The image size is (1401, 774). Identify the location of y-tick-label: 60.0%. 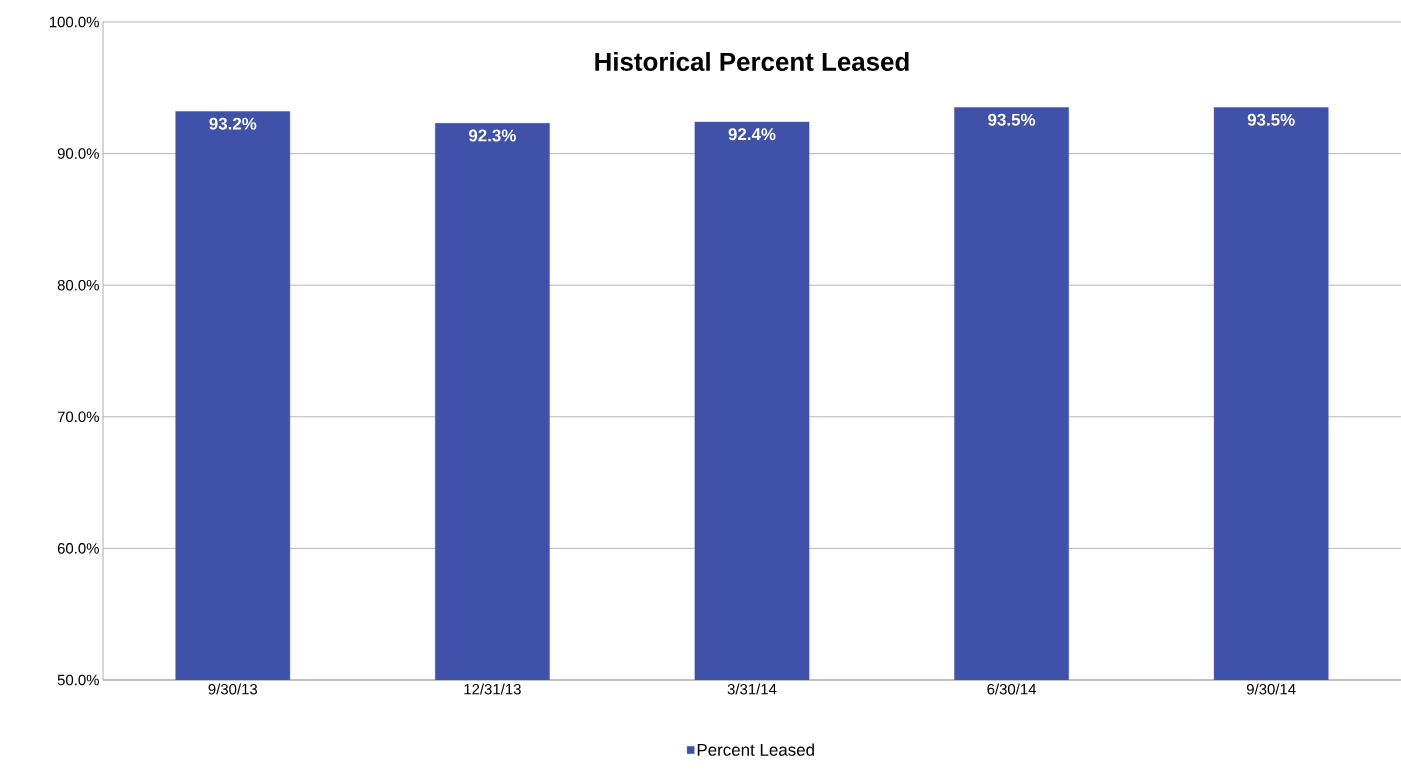
(78, 548).